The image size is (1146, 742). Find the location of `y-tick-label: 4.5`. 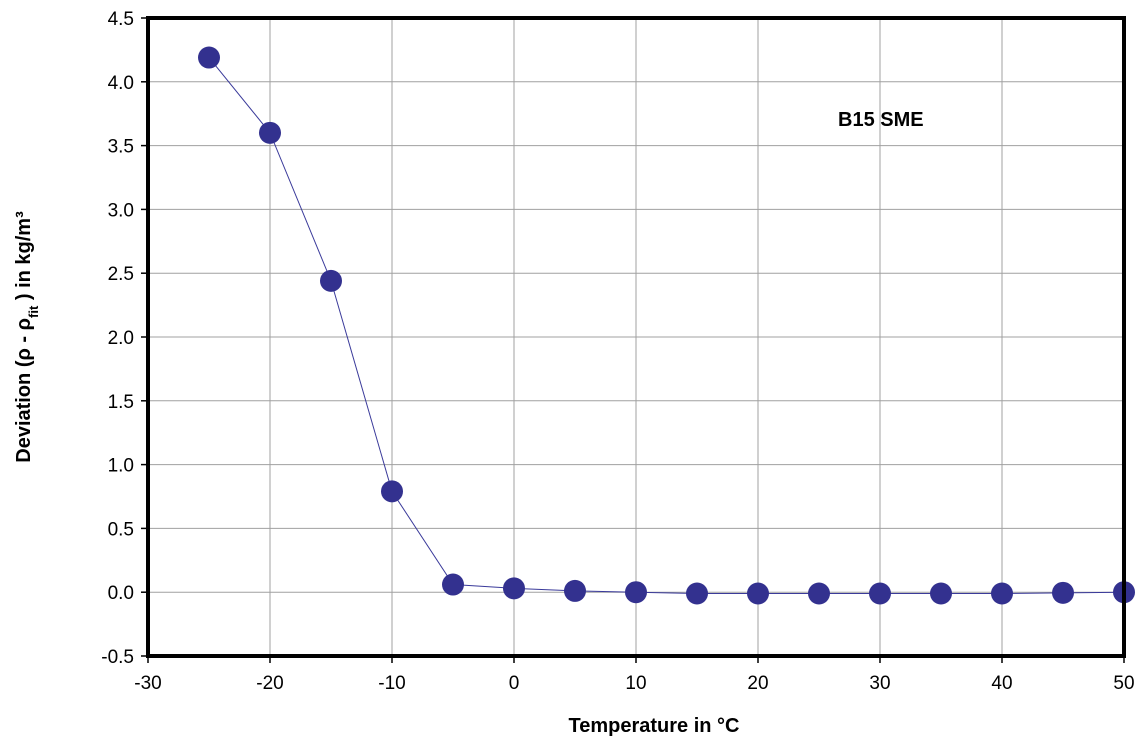

y-tick-label: 4.5 is located at coordinates (121, 19).